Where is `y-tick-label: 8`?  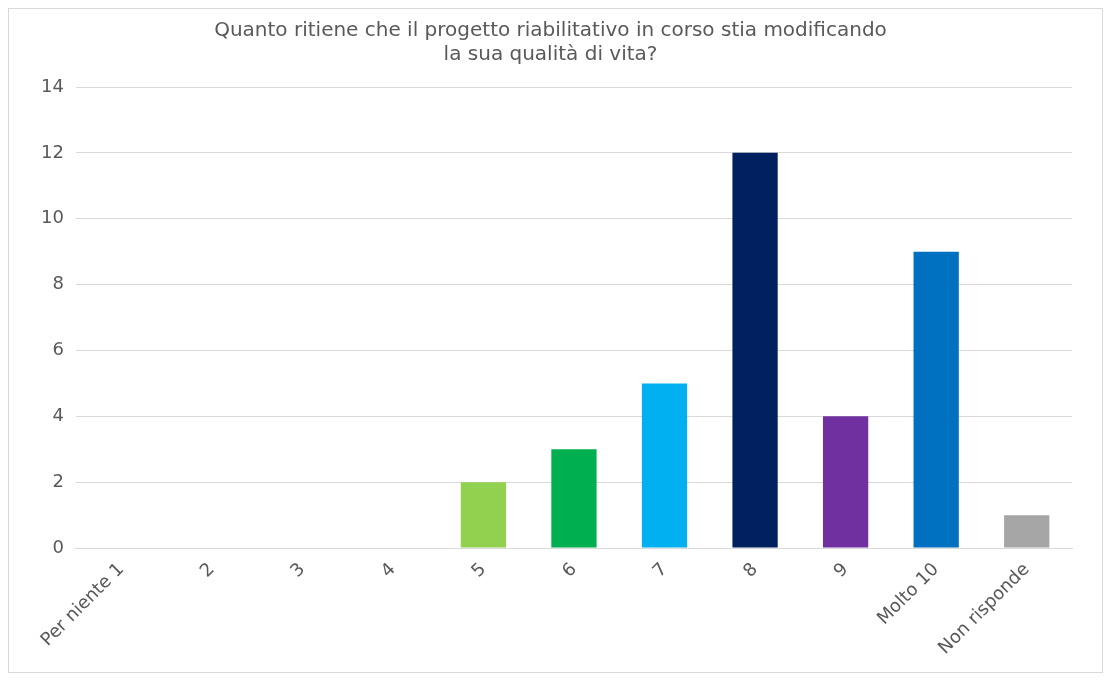
y-tick-label: 8 is located at coordinates (58, 283).